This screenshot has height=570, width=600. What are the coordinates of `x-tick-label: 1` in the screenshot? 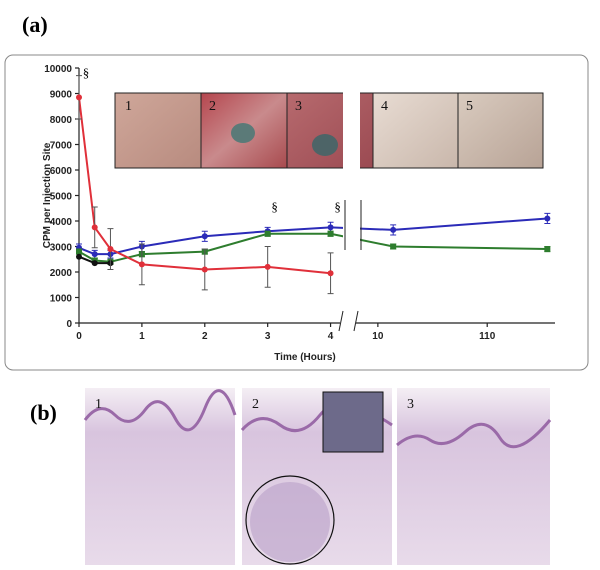 It's located at (142, 336).